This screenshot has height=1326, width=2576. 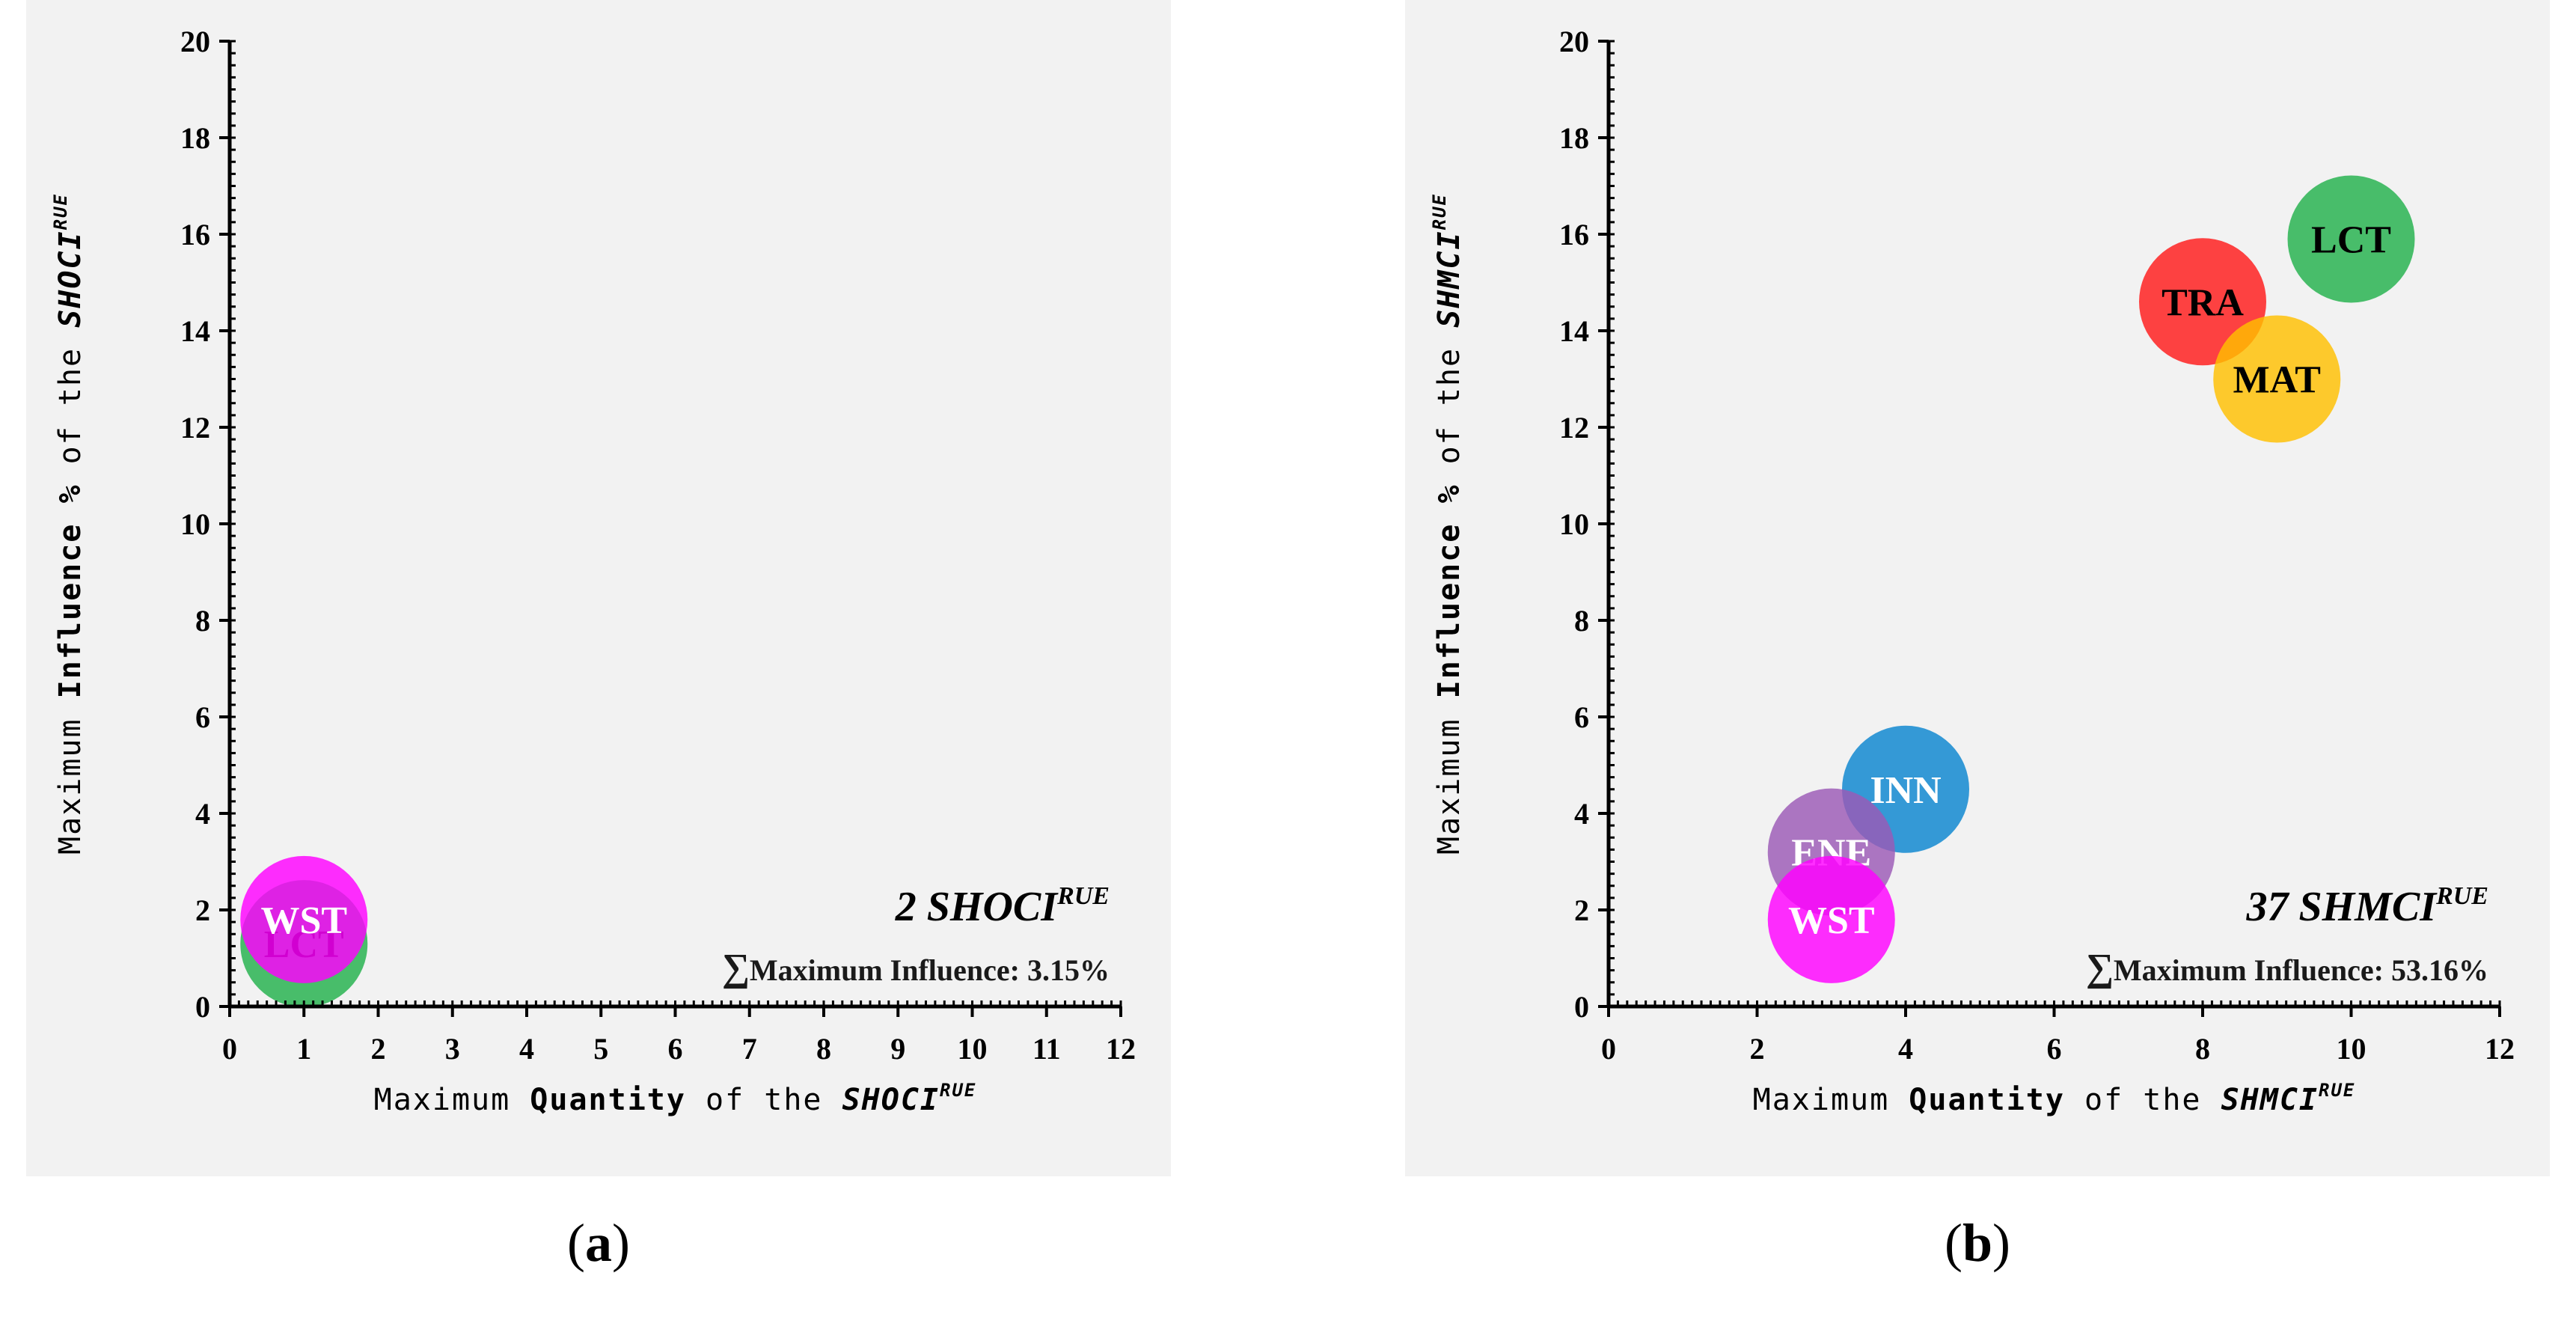 What do you see at coordinates (675, 1098) in the screenshot?
I see `x-axis-title: Maximum Quantity of the SHOCIRUE` at bounding box center [675, 1098].